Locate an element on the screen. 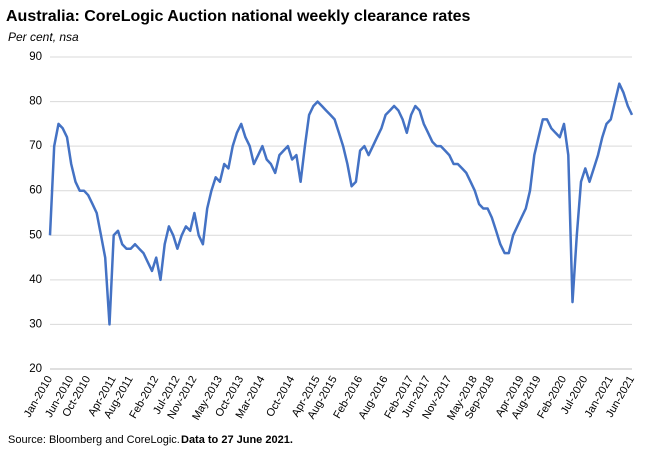 This screenshot has width=650, height=460. note: Data to 27 June 2021. is located at coordinates (237, 440).